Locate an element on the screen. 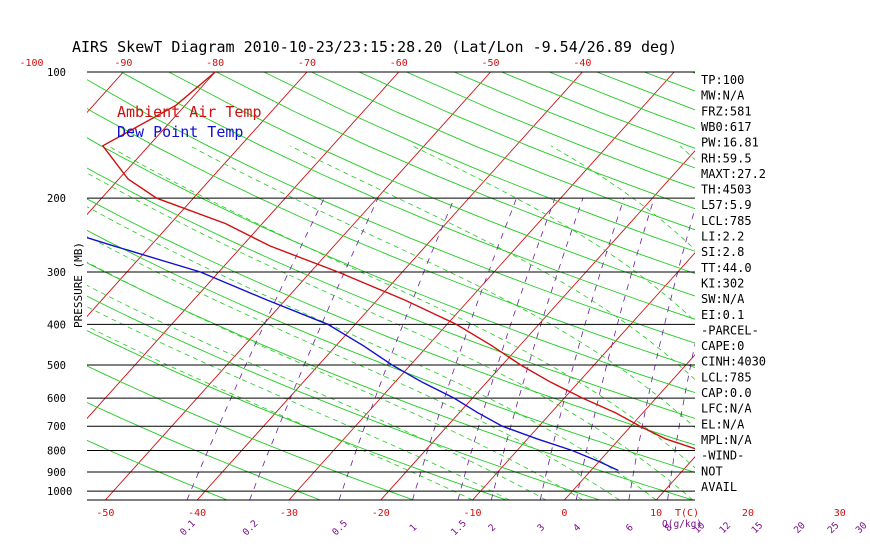 This screenshot has width=870, height=560. mixing-ratio-tick: 25 is located at coordinates (834, 528).